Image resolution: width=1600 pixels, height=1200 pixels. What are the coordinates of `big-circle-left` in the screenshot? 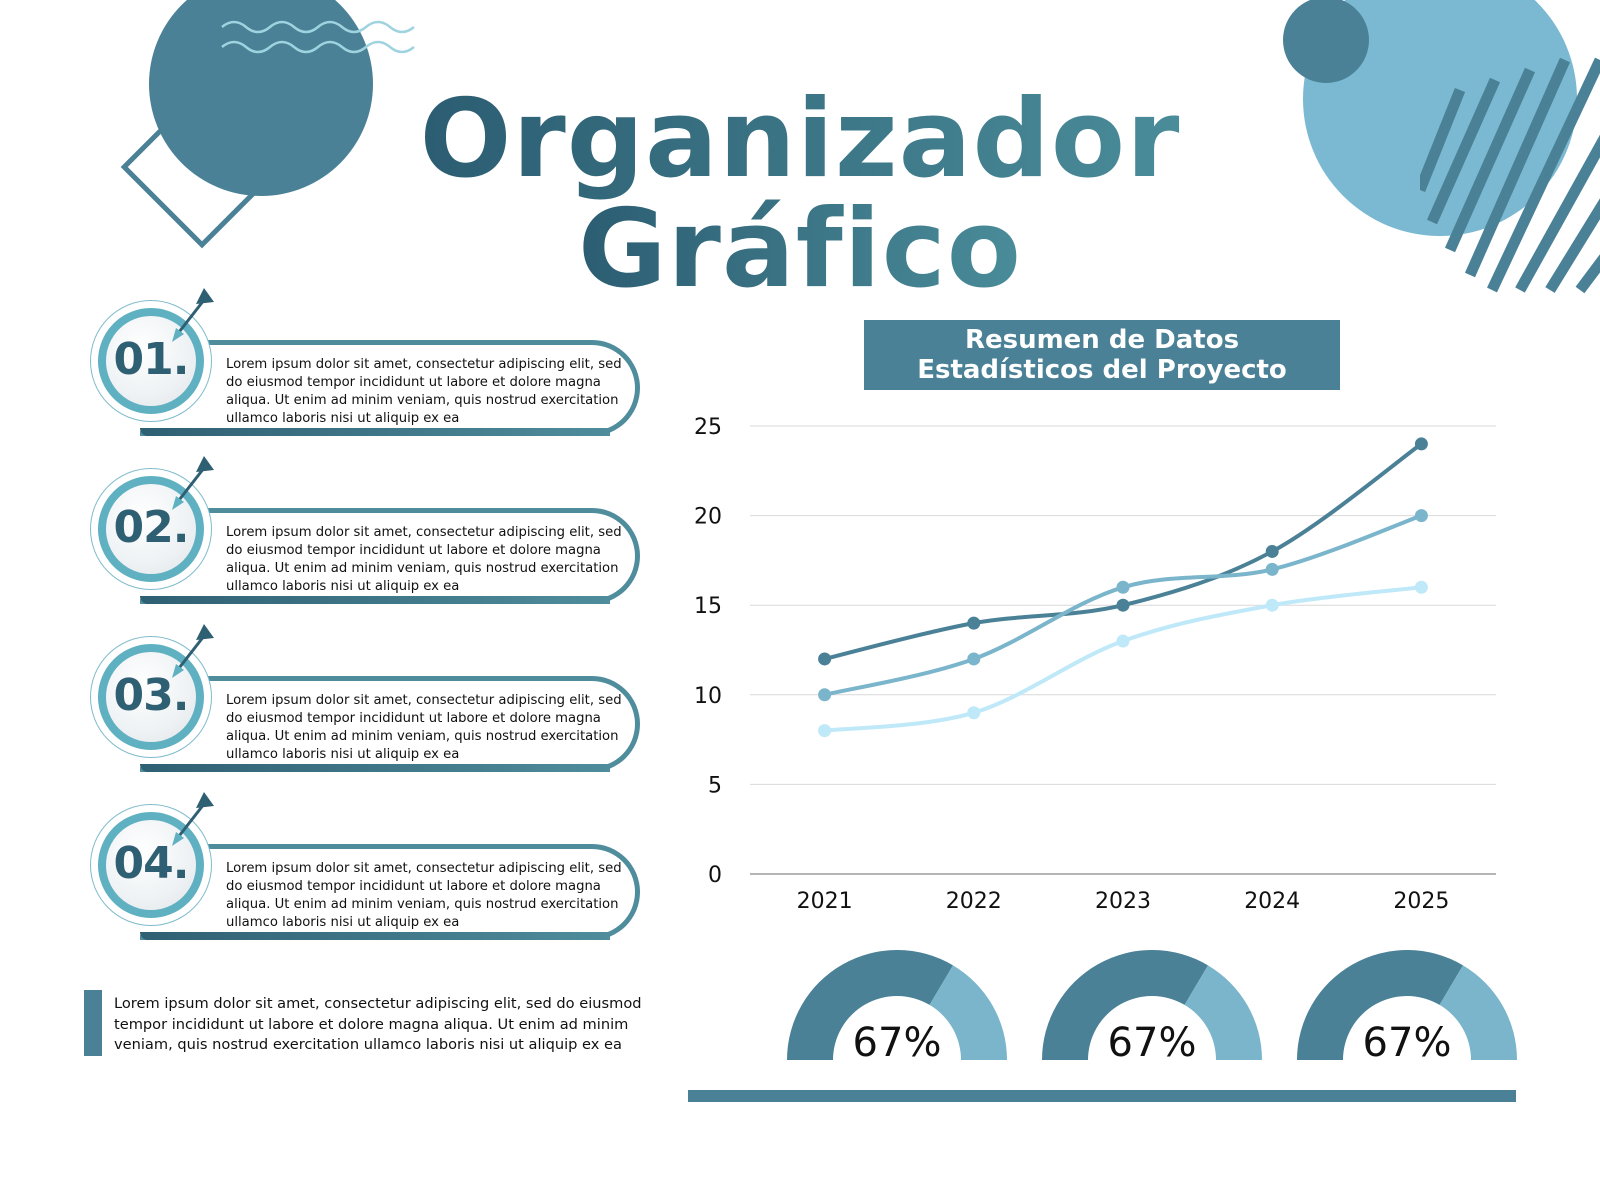 It's located at (261, 98).